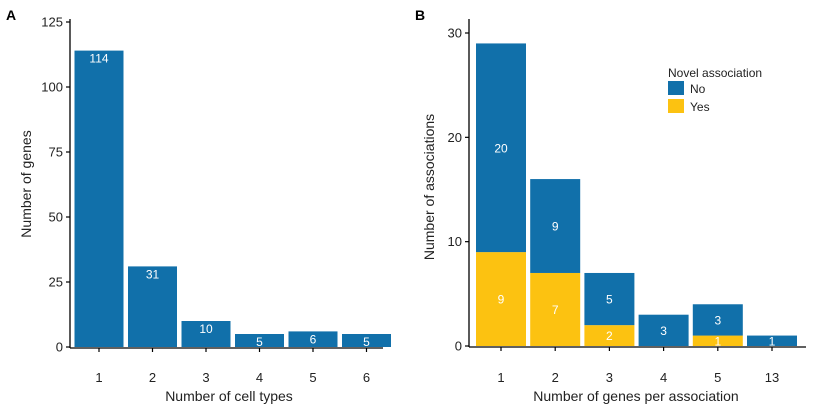 The width and height of the screenshot is (815, 408). What do you see at coordinates (455, 137) in the screenshot?
I see `y-tick-label-b-20: 20` at bounding box center [455, 137].